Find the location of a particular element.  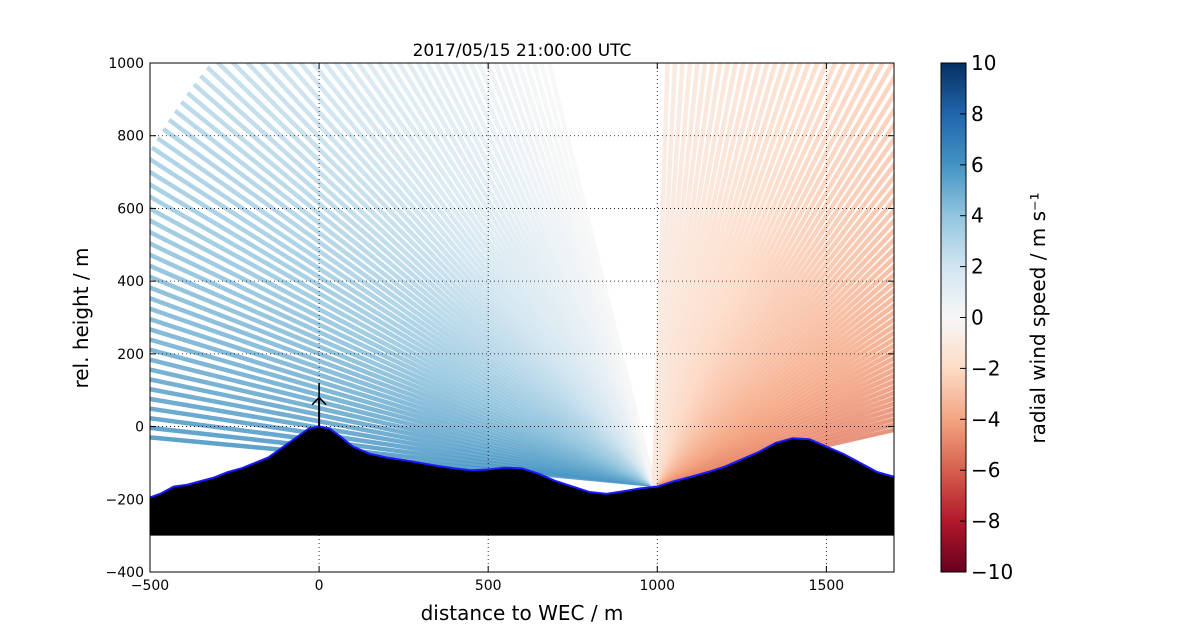

terrain-profile is located at coordinates (522, 480).